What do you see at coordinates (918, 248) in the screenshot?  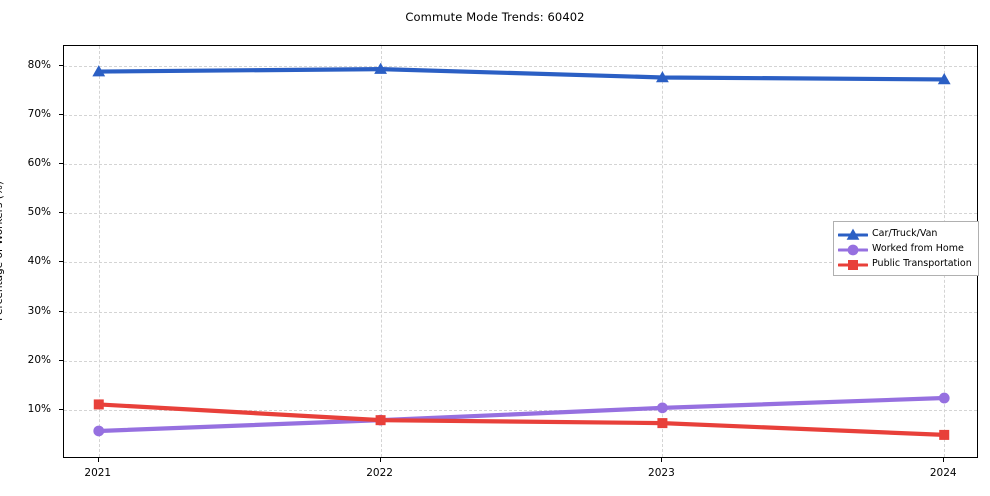 I see `legend-label: Worked from Home` at bounding box center [918, 248].